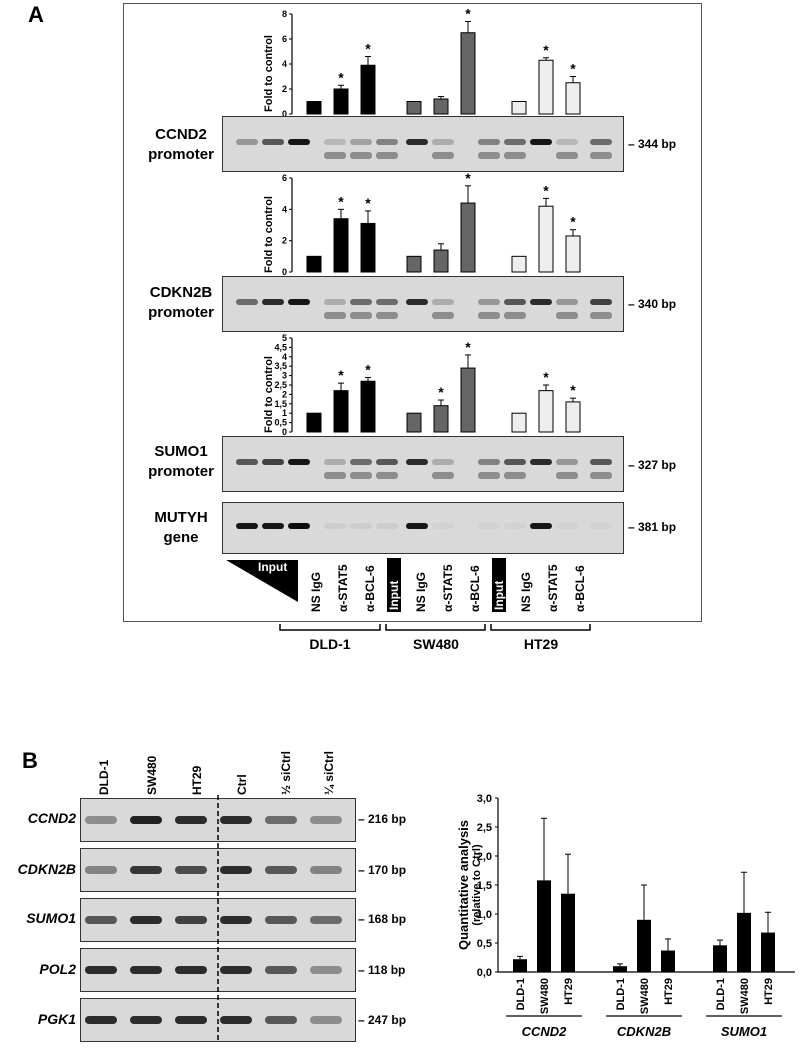  What do you see at coordinates (484, 799) in the screenshot?
I see `y-tick-label: 3,0` at bounding box center [484, 799].